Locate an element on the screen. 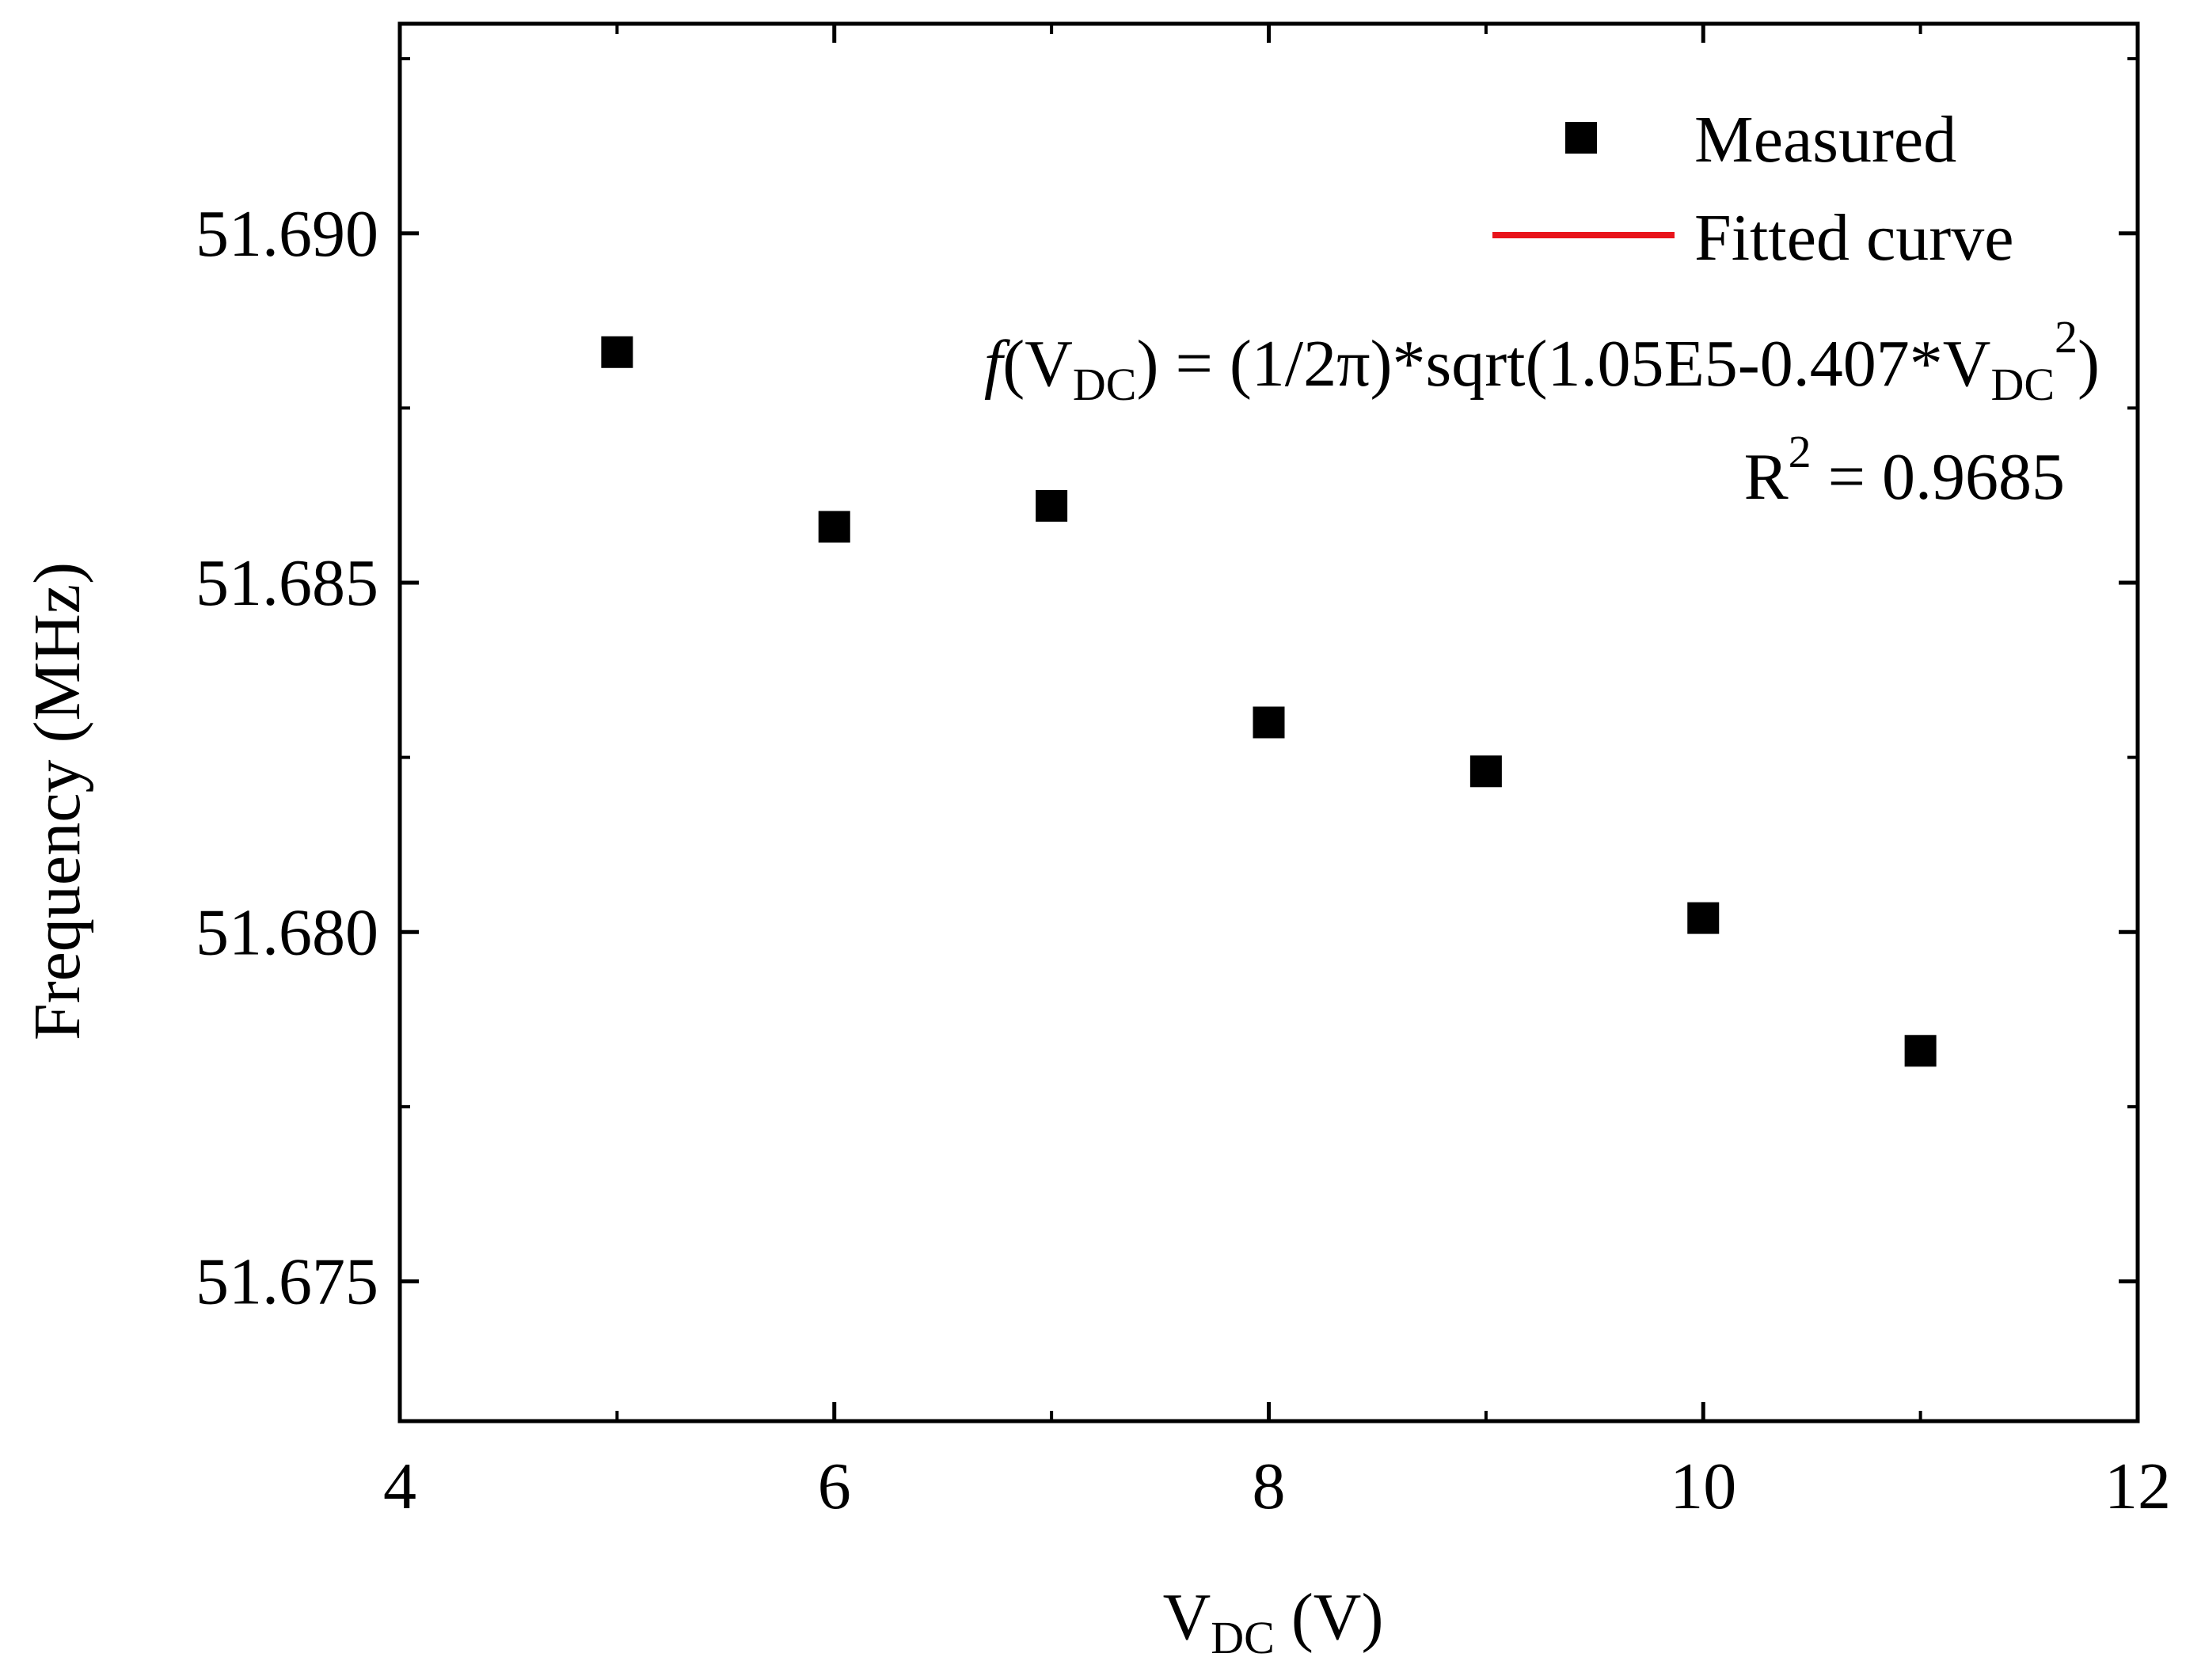 The height and width of the screenshot is (1680, 2186). equation-sub2: DC is located at coordinates (2022, 384).